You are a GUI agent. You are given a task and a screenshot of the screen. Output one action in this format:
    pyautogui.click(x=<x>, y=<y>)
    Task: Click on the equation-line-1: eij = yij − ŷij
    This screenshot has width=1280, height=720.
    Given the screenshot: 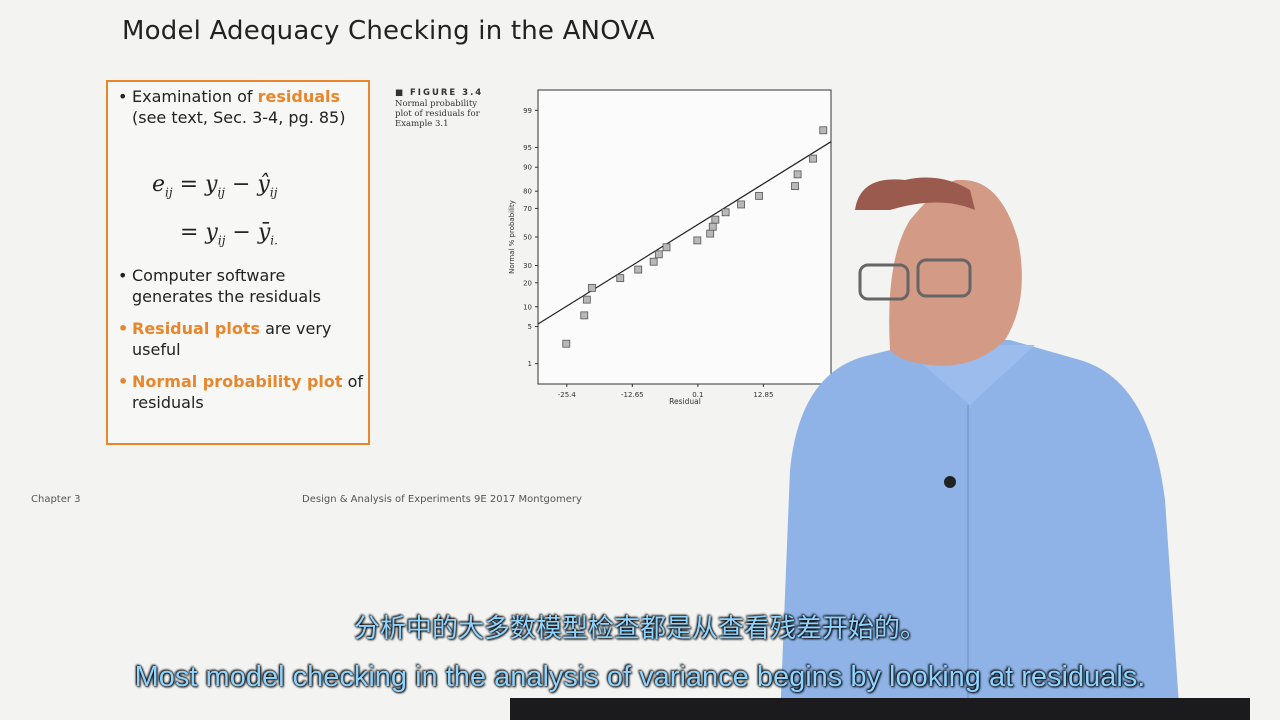 What is the action you would take?
    pyautogui.click(x=214, y=185)
    